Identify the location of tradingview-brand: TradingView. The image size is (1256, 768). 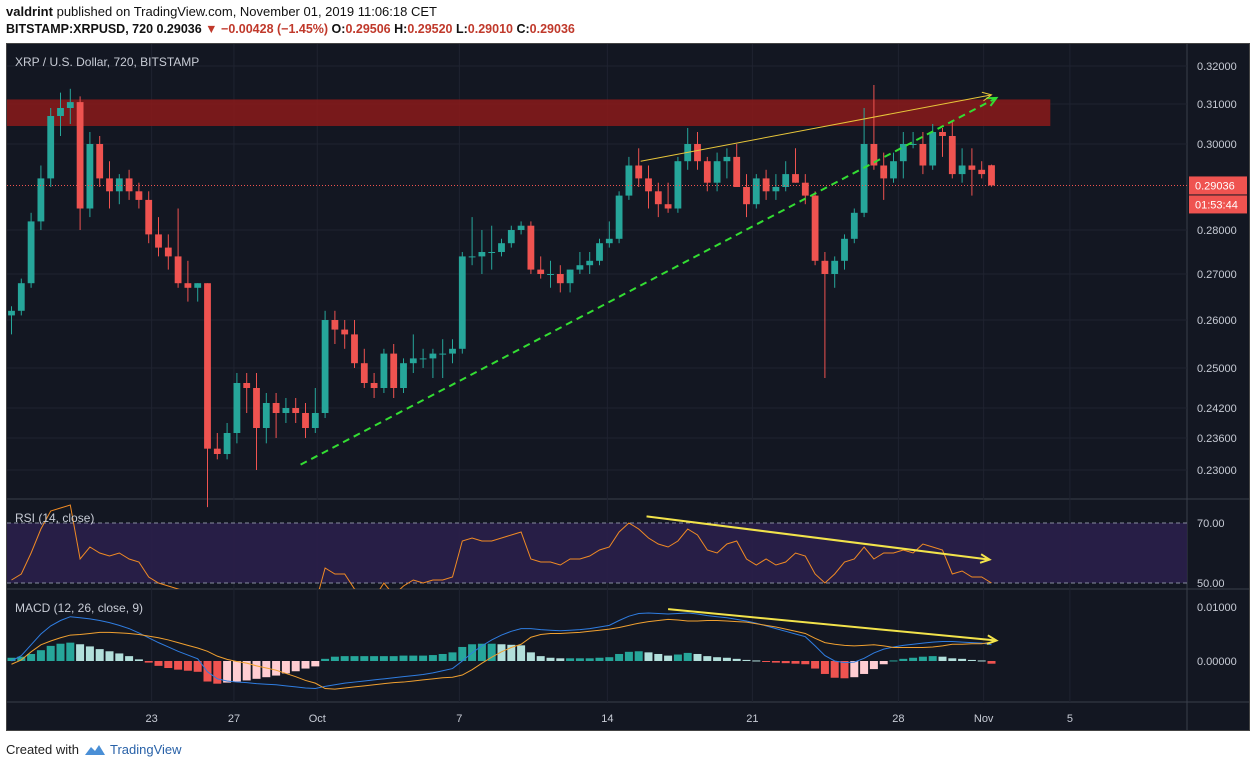
(145, 749).